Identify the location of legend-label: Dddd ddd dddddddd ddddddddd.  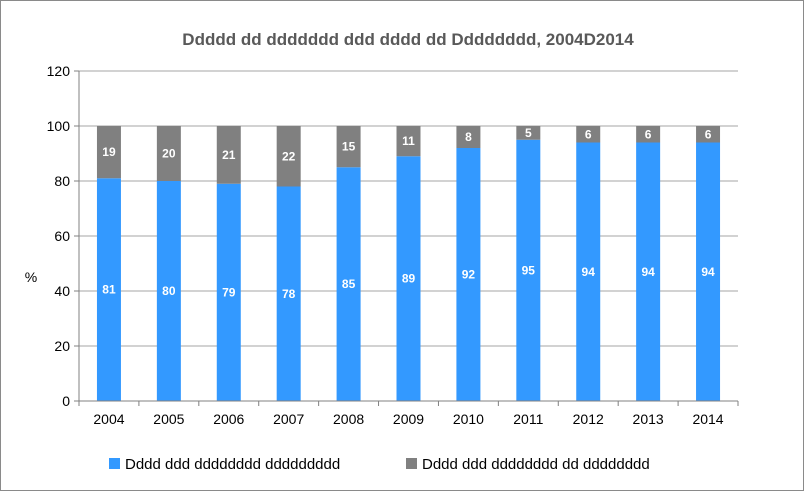
(232, 464).